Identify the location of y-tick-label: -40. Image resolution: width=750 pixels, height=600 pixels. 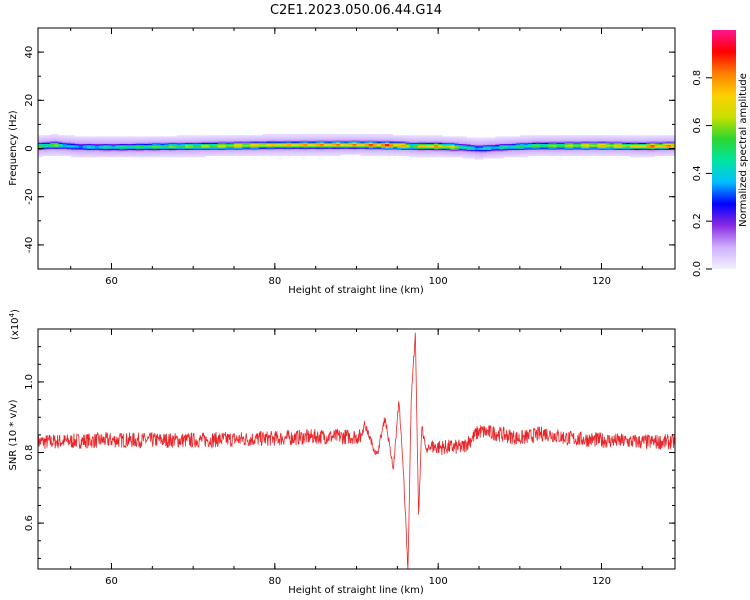
(29, 245).